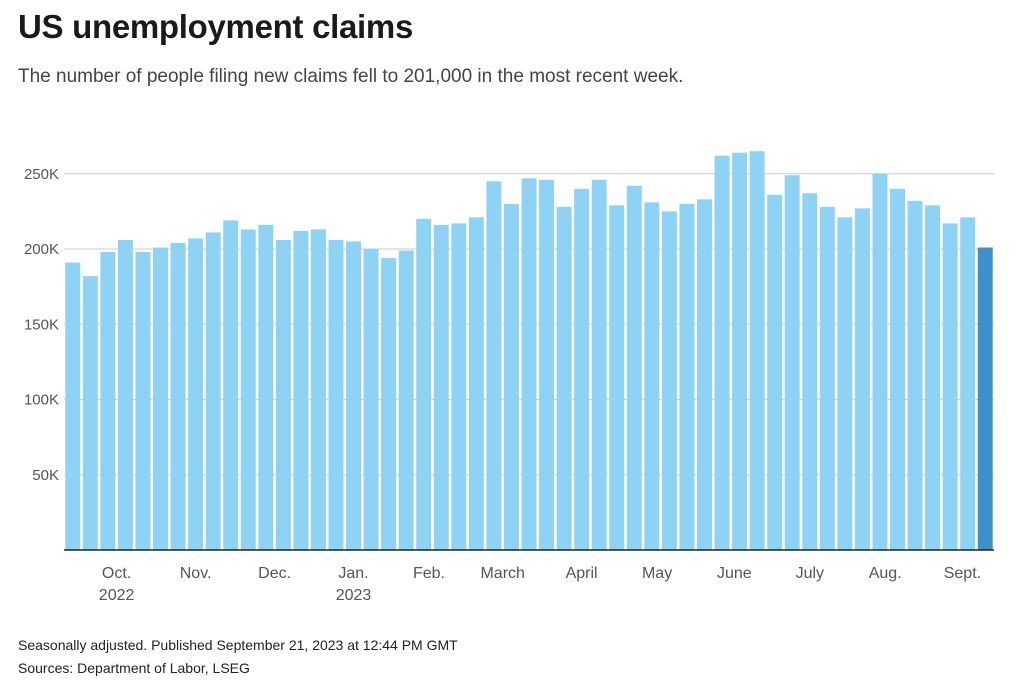  I want to click on footnote-sources: Sources: Department of Labor, LSEG, so click(134, 668).